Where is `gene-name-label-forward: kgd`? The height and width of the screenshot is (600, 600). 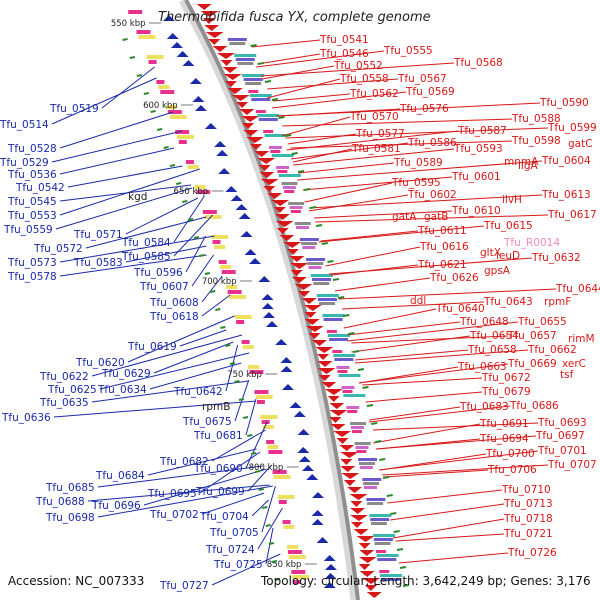 gene-name-label-forward: kgd is located at coordinates (137, 197).